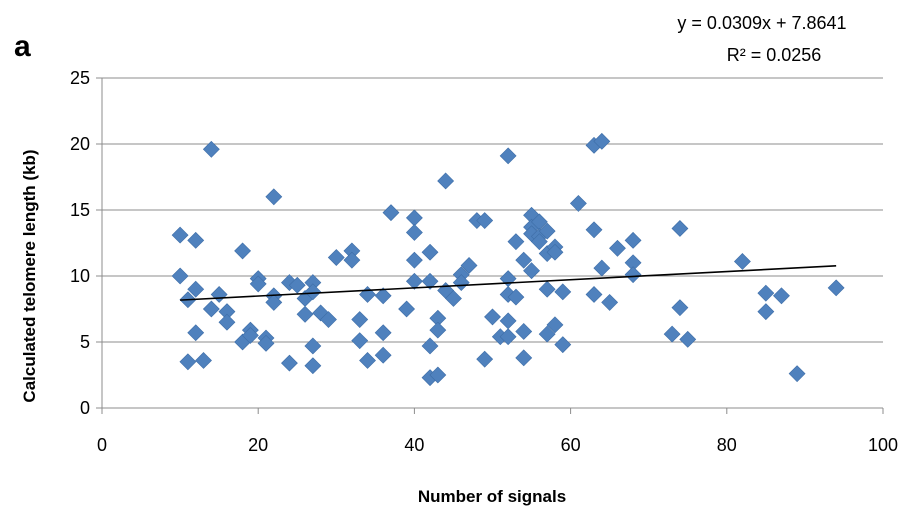 This screenshot has height=517, width=913. What do you see at coordinates (80, 210) in the screenshot?
I see `y-tick-label: 15` at bounding box center [80, 210].